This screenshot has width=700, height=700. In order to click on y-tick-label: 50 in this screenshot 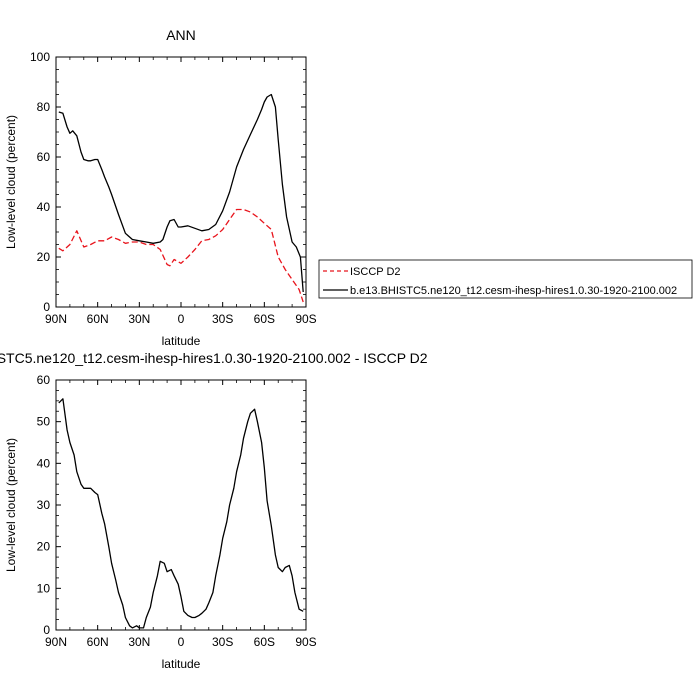, I will do `click(44, 422)`.